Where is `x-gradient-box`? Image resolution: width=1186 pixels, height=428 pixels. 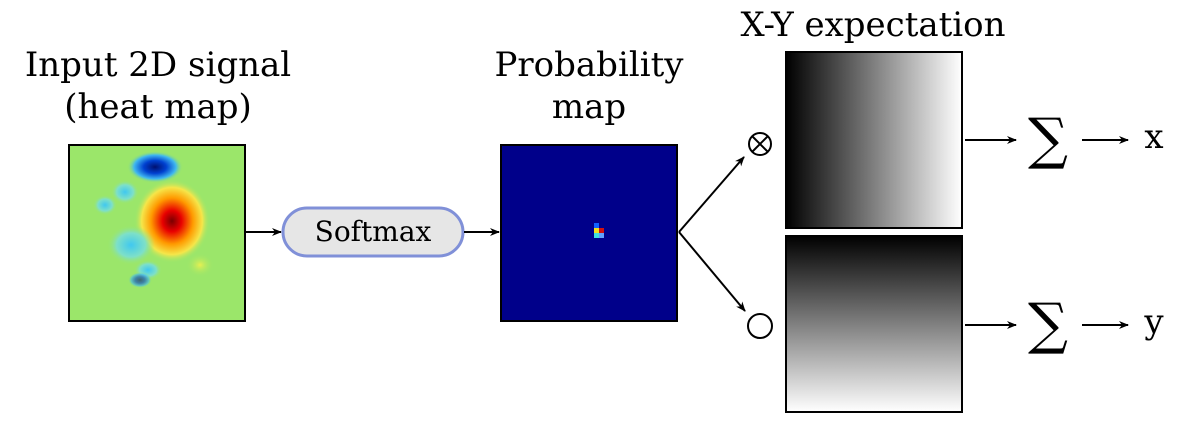
x-gradient-box is located at coordinates (874, 140).